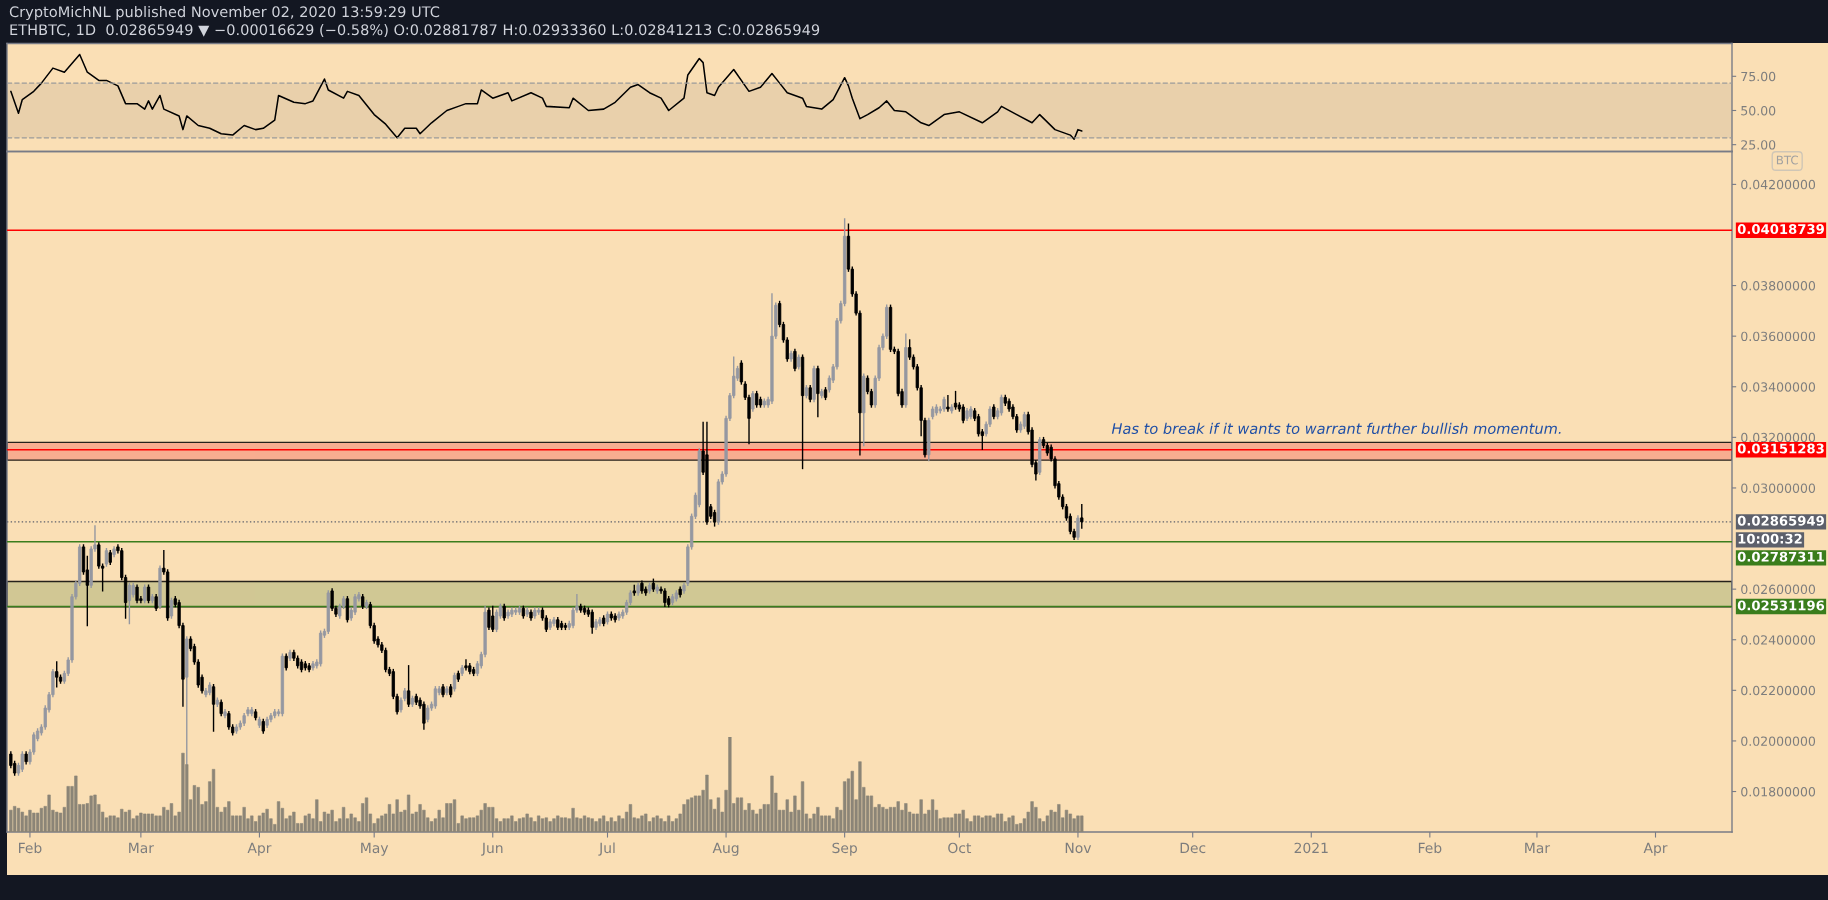  I want to click on ref-line-label: 0.03151283, so click(1780, 448).